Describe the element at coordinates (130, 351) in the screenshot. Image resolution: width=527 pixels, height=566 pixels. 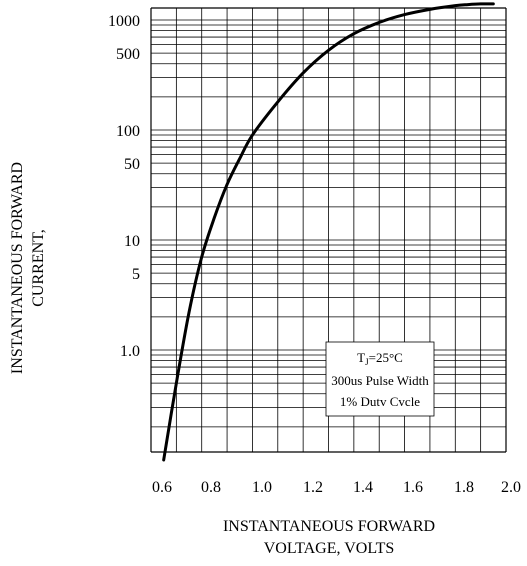
I see `y-tick-label: 1.0` at that location.